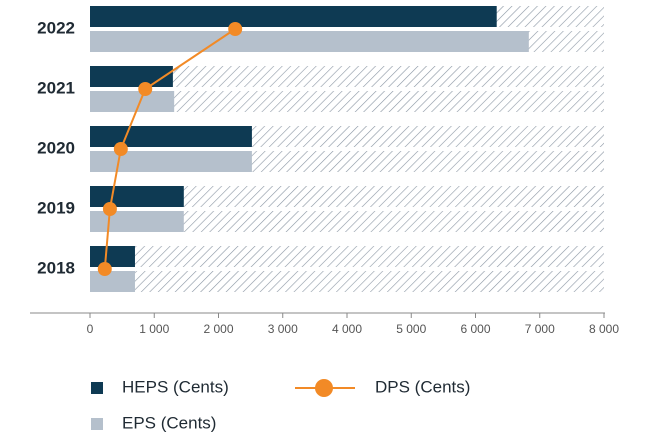 Image resolution: width=655 pixels, height=438 pixels. Describe the element at coordinates (56, 147) in the screenshot. I see `category-label: 2020` at that location.